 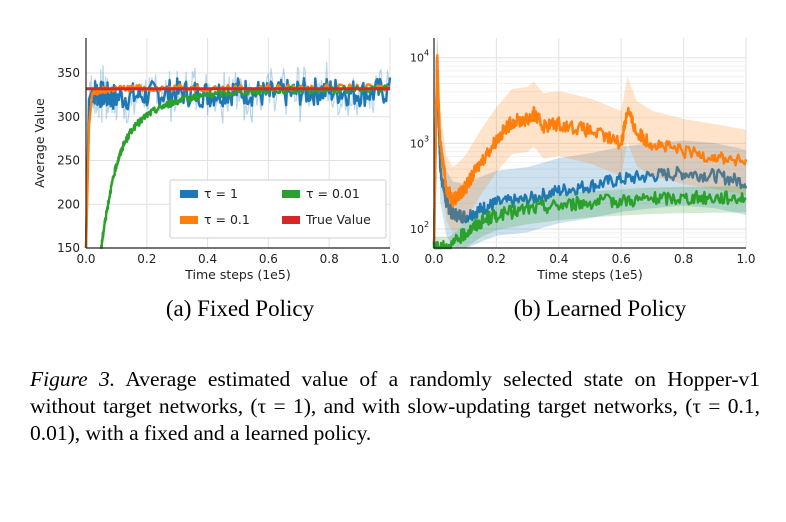 I want to click on y-tick-label-1e2: 10², so click(x=419, y=228).